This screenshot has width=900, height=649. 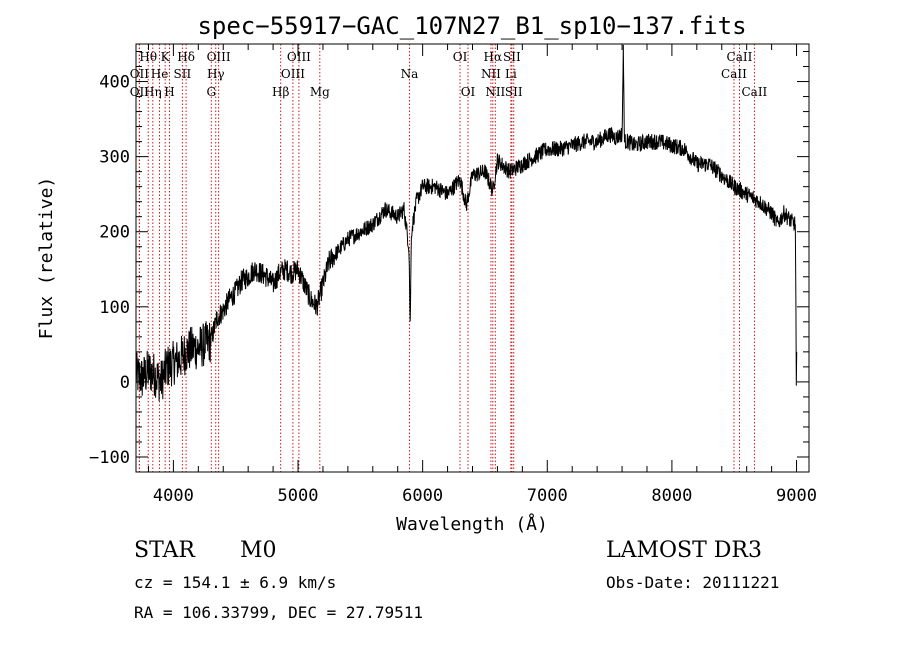 What do you see at coordinates (164, 550) in the screenshot?
I see `object-class: STAR` at bounding box center [164, 550].